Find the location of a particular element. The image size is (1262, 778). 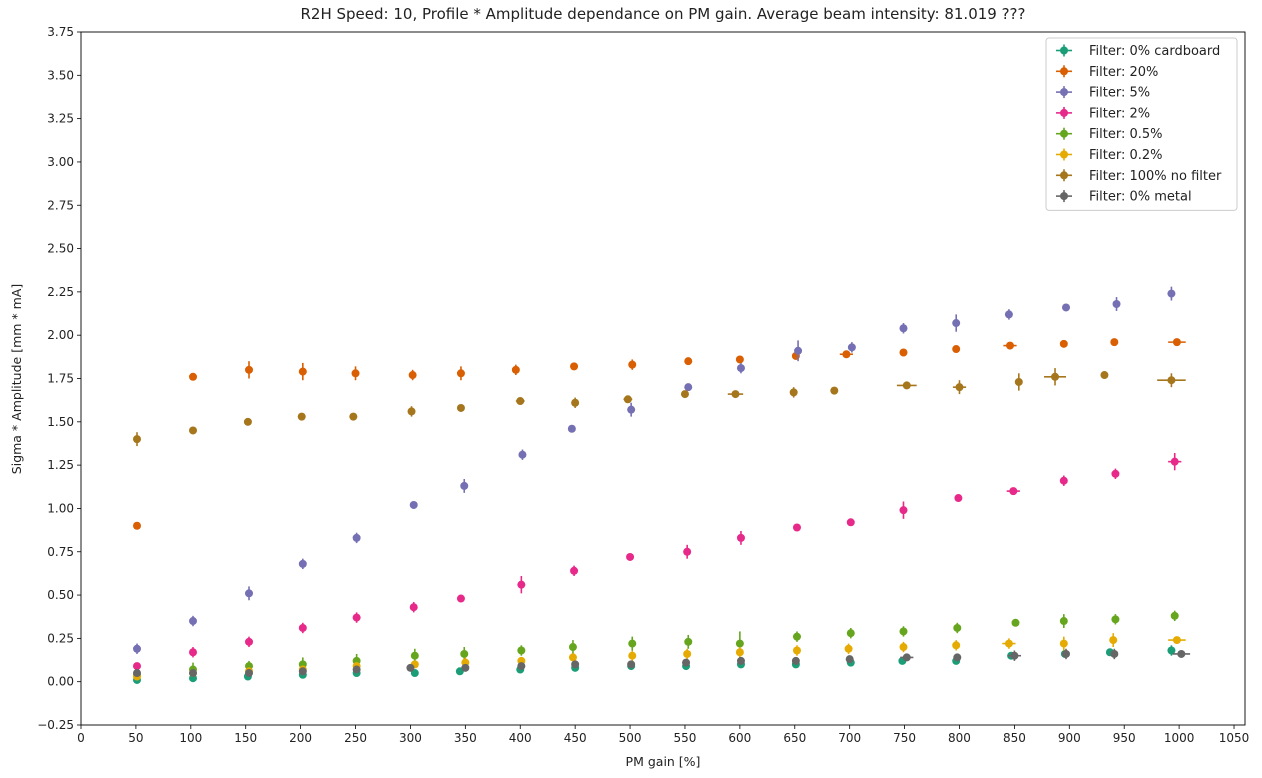

x-tick-label: 300 is located at coordinates (410, 738).